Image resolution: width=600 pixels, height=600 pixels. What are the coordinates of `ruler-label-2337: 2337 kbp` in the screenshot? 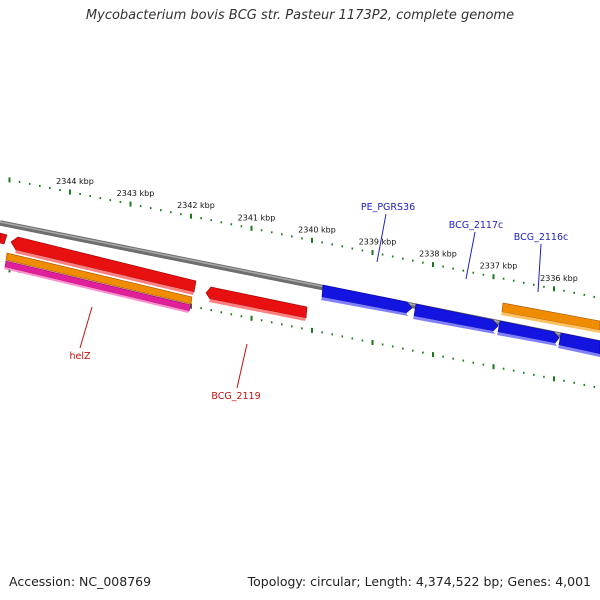 It's located at (499, 266).